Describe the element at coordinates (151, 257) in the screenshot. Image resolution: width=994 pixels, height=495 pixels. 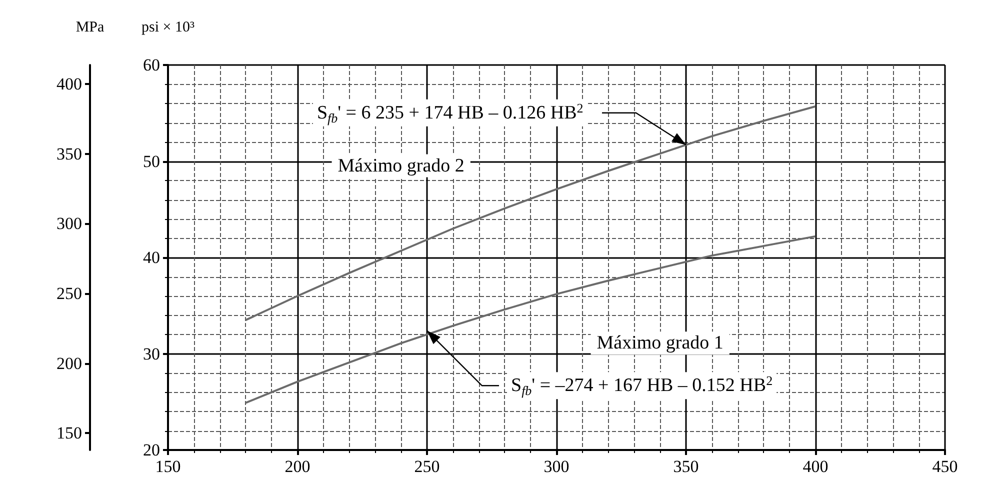
I see `y-tick-label: 40` at that location.